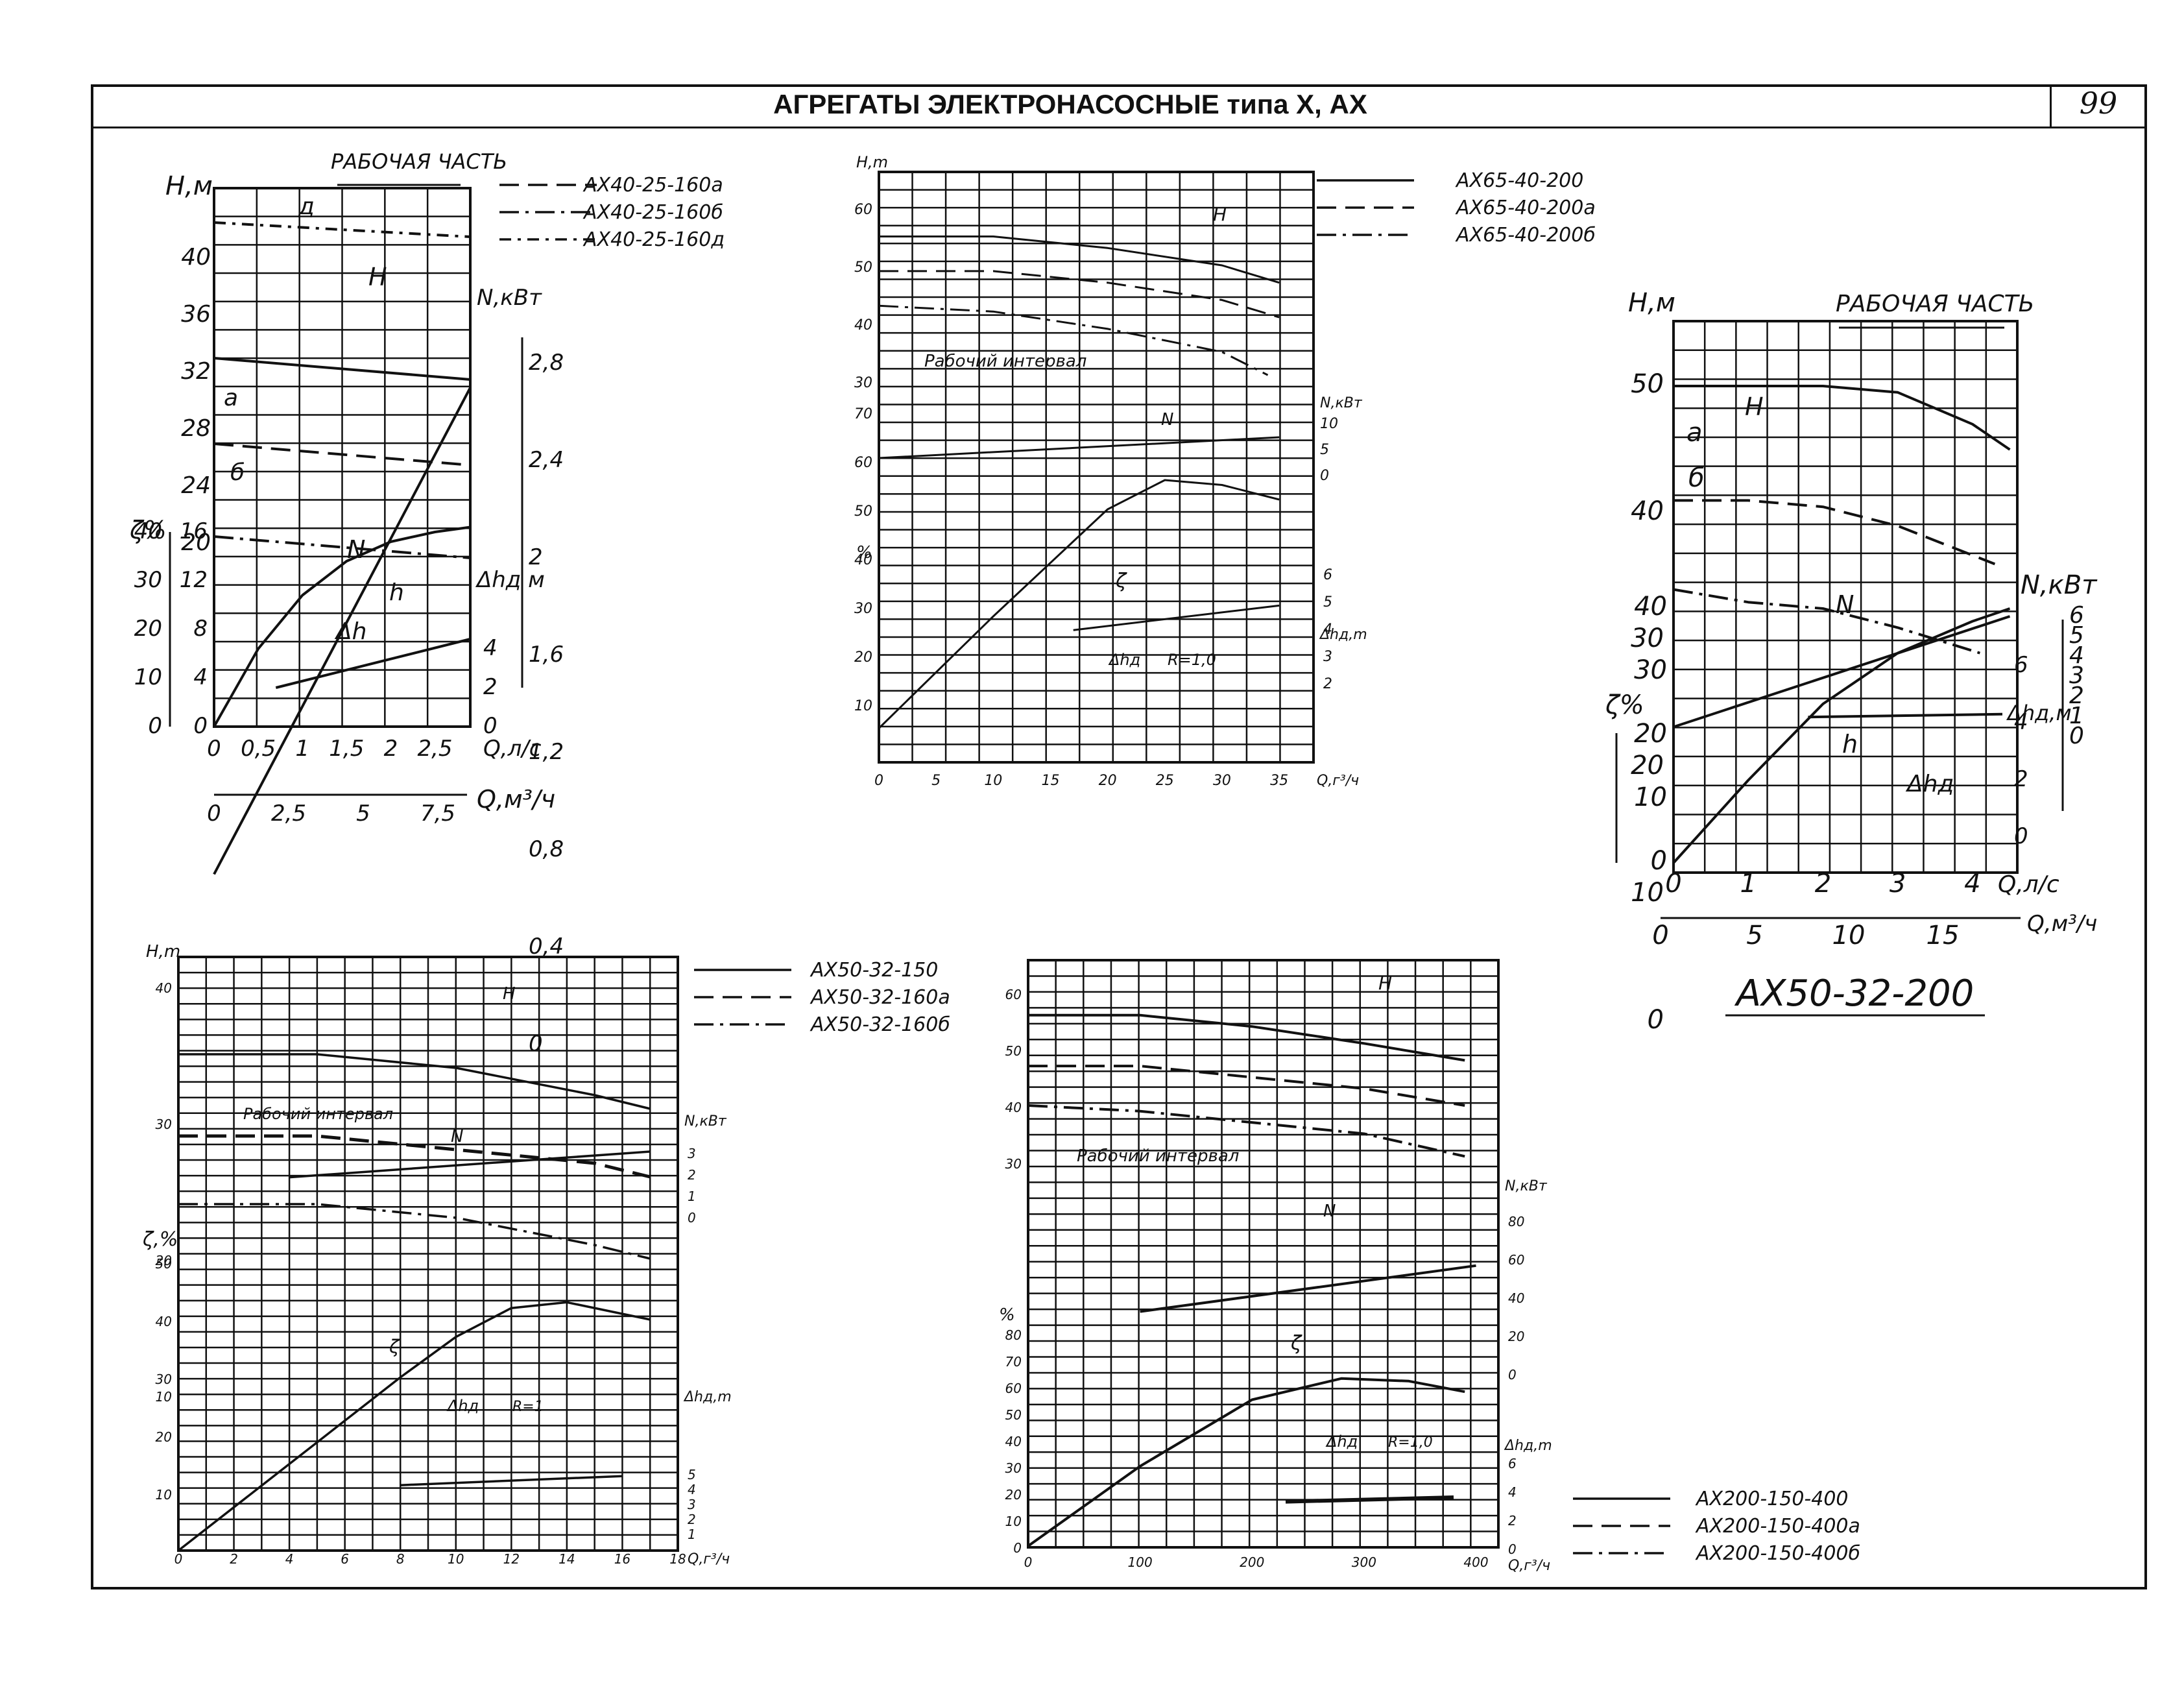 The height and width of the screenshot is (1692, 2184). I want to click on ax50200-dh-tick: 2, so click(2021, 779).